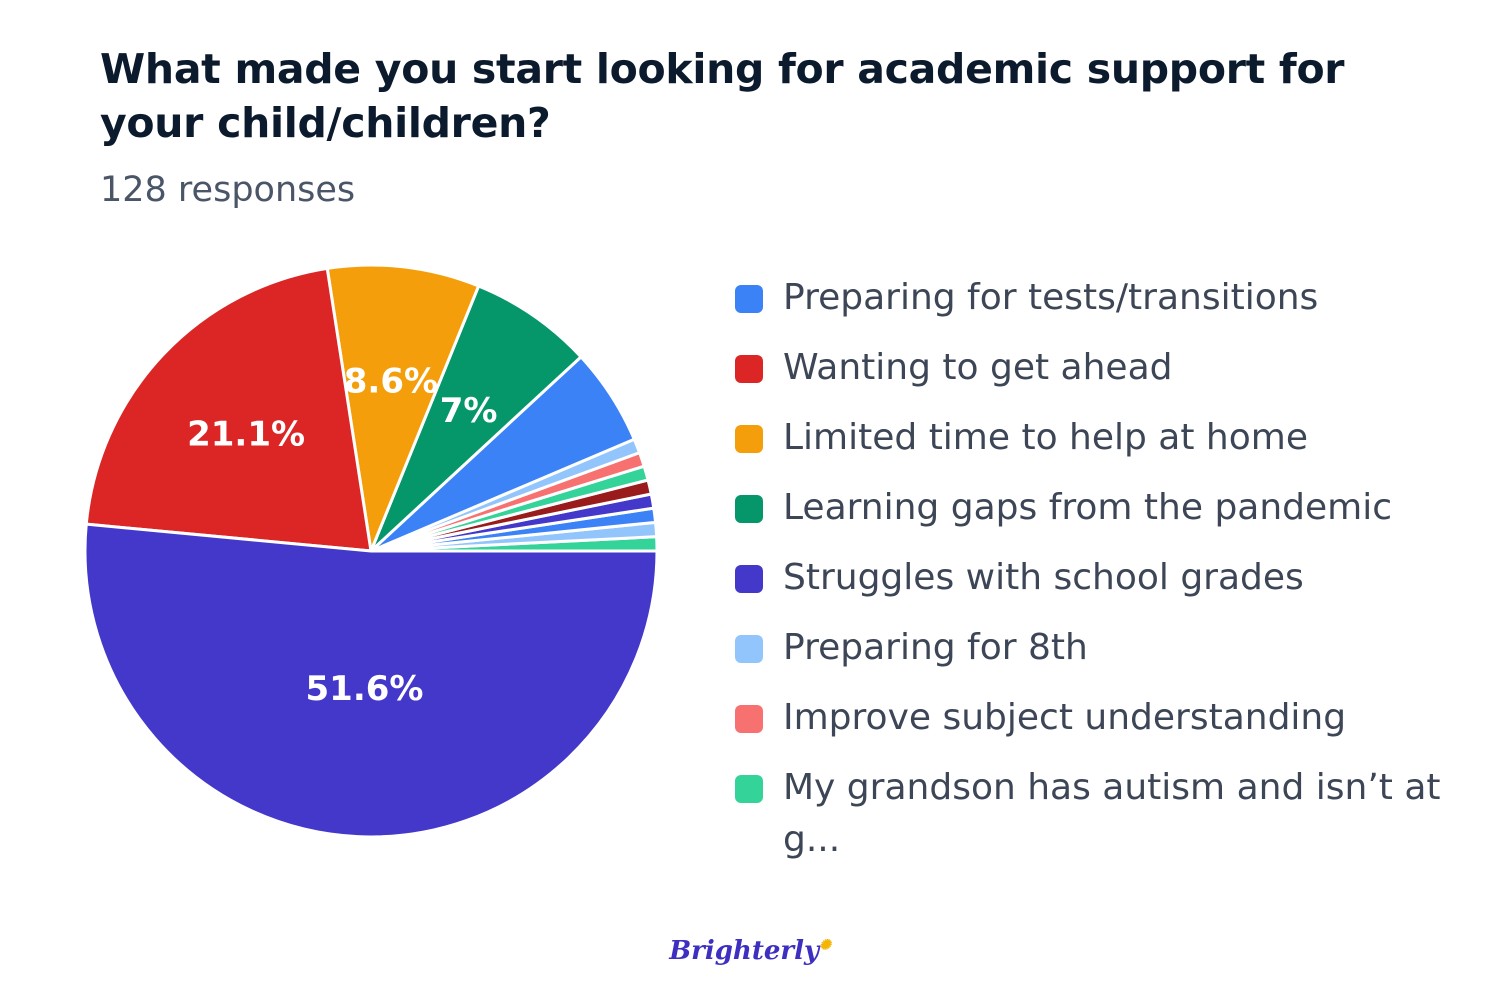 This screenshot has height=1000, width=1500. I want to click on response-count: 128 responses, so click(228, 190).